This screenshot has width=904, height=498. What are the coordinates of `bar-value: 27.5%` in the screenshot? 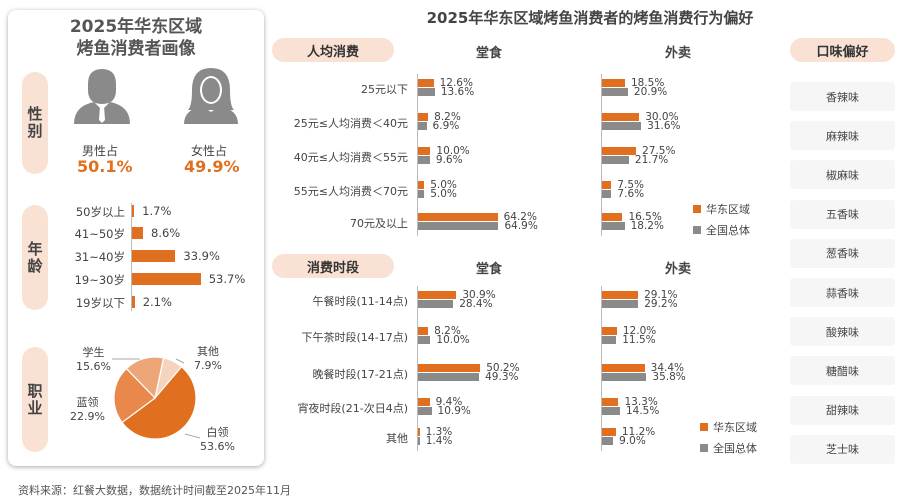 It's located at (659, 151).